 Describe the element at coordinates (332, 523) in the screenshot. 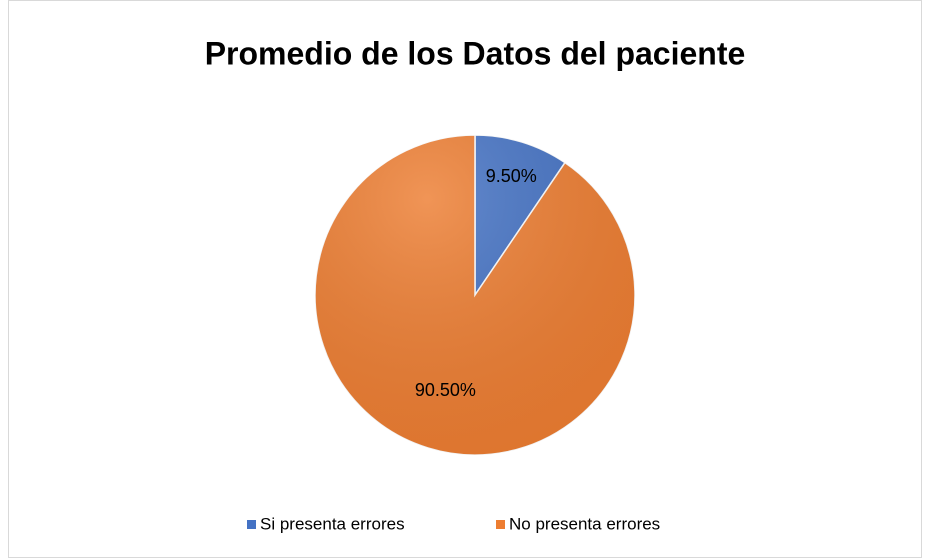

I see `legend-label: Si presenta errores` at that location.